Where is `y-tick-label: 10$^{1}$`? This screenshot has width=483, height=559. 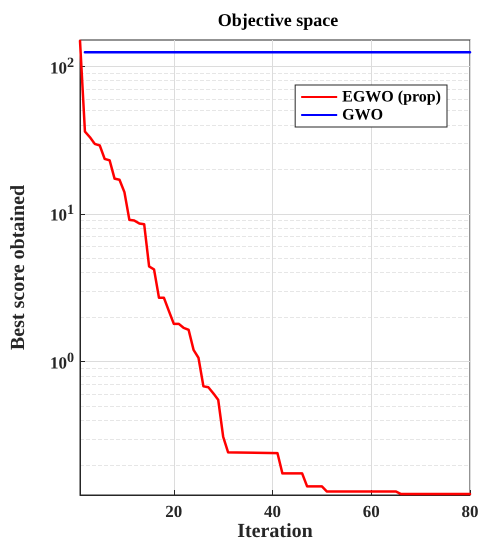
y-tick-label: 10$^{1}$ is located at coordinates (62, 213).